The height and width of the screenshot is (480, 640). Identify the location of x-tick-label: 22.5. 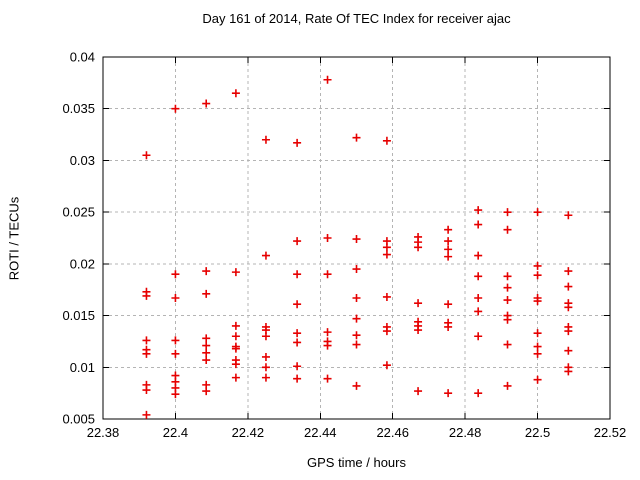
(537, 432).